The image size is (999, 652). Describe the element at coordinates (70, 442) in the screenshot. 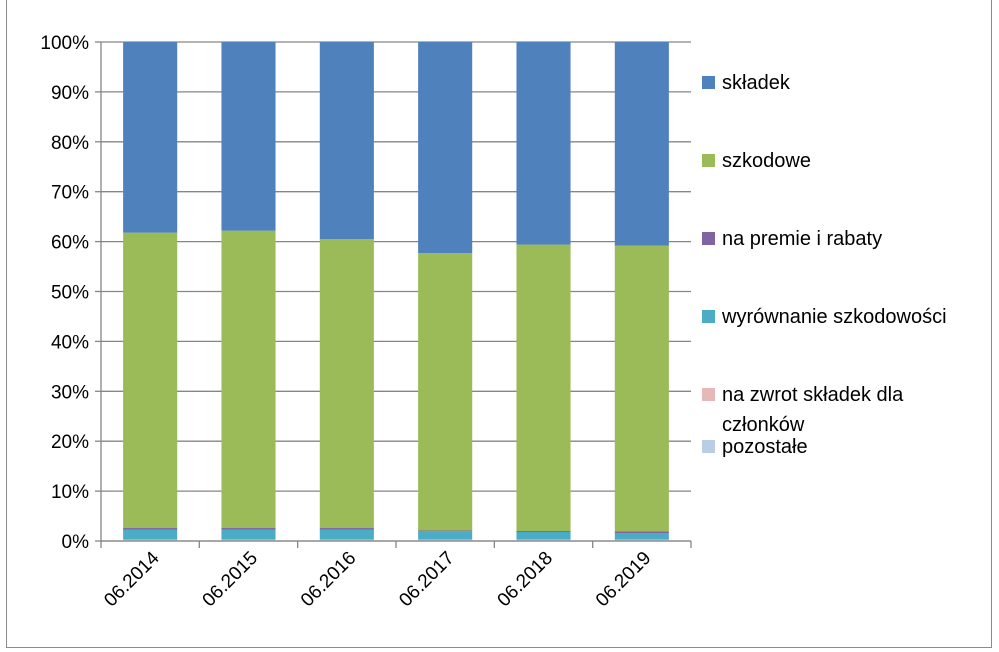

I see `y-tick-label: 20%` at that location.